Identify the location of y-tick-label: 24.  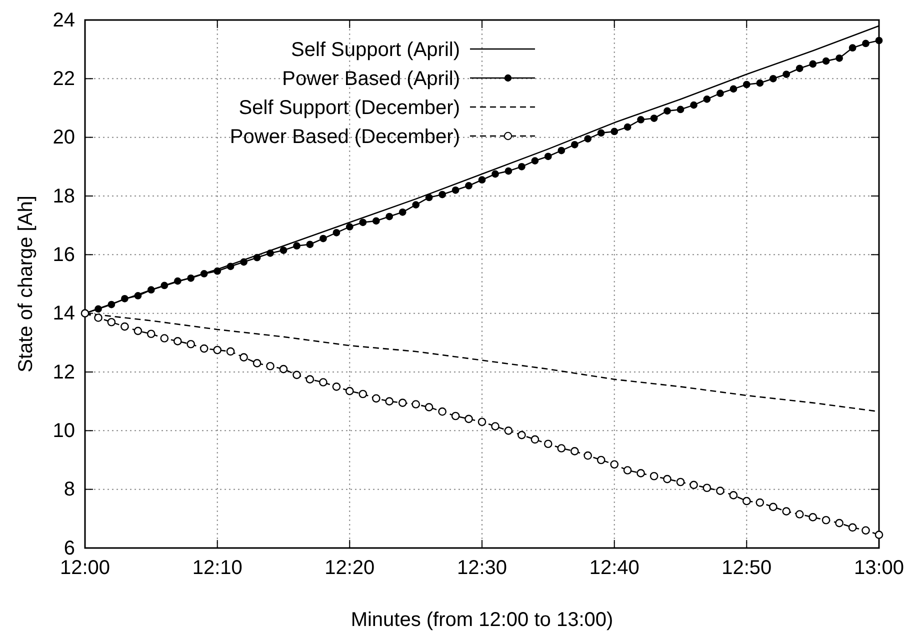
(63, 20).